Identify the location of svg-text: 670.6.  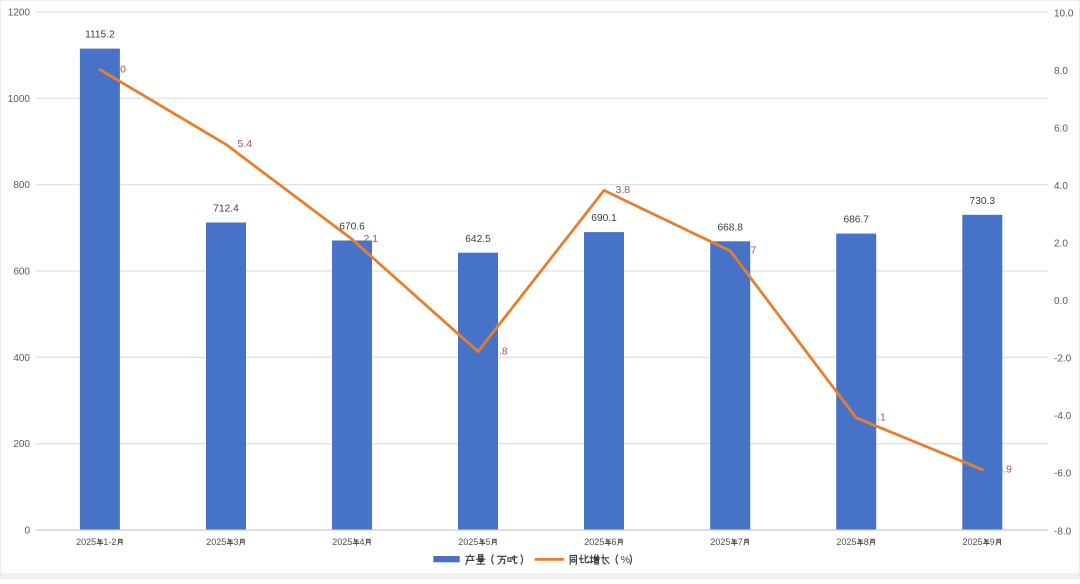
(352, 227).